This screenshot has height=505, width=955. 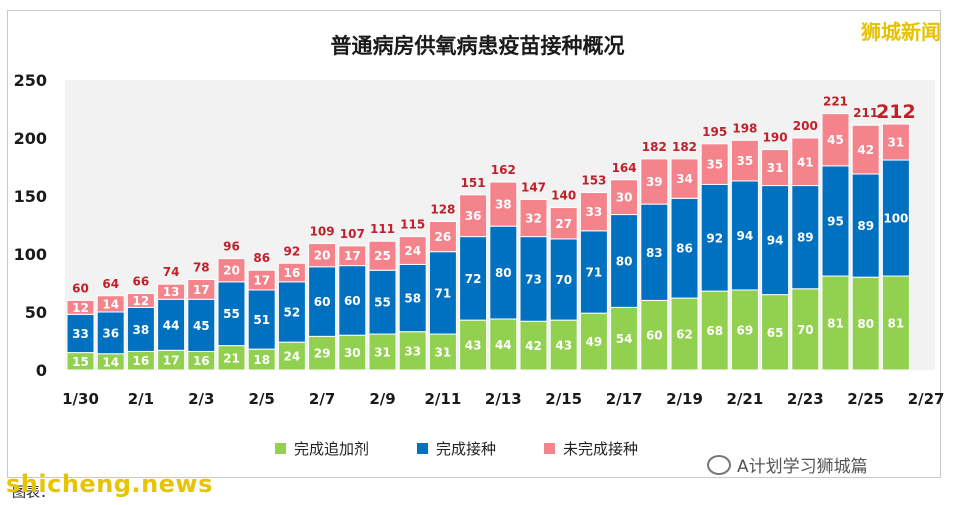 I want to click on data-label: 43, so click(x=563, y=346).